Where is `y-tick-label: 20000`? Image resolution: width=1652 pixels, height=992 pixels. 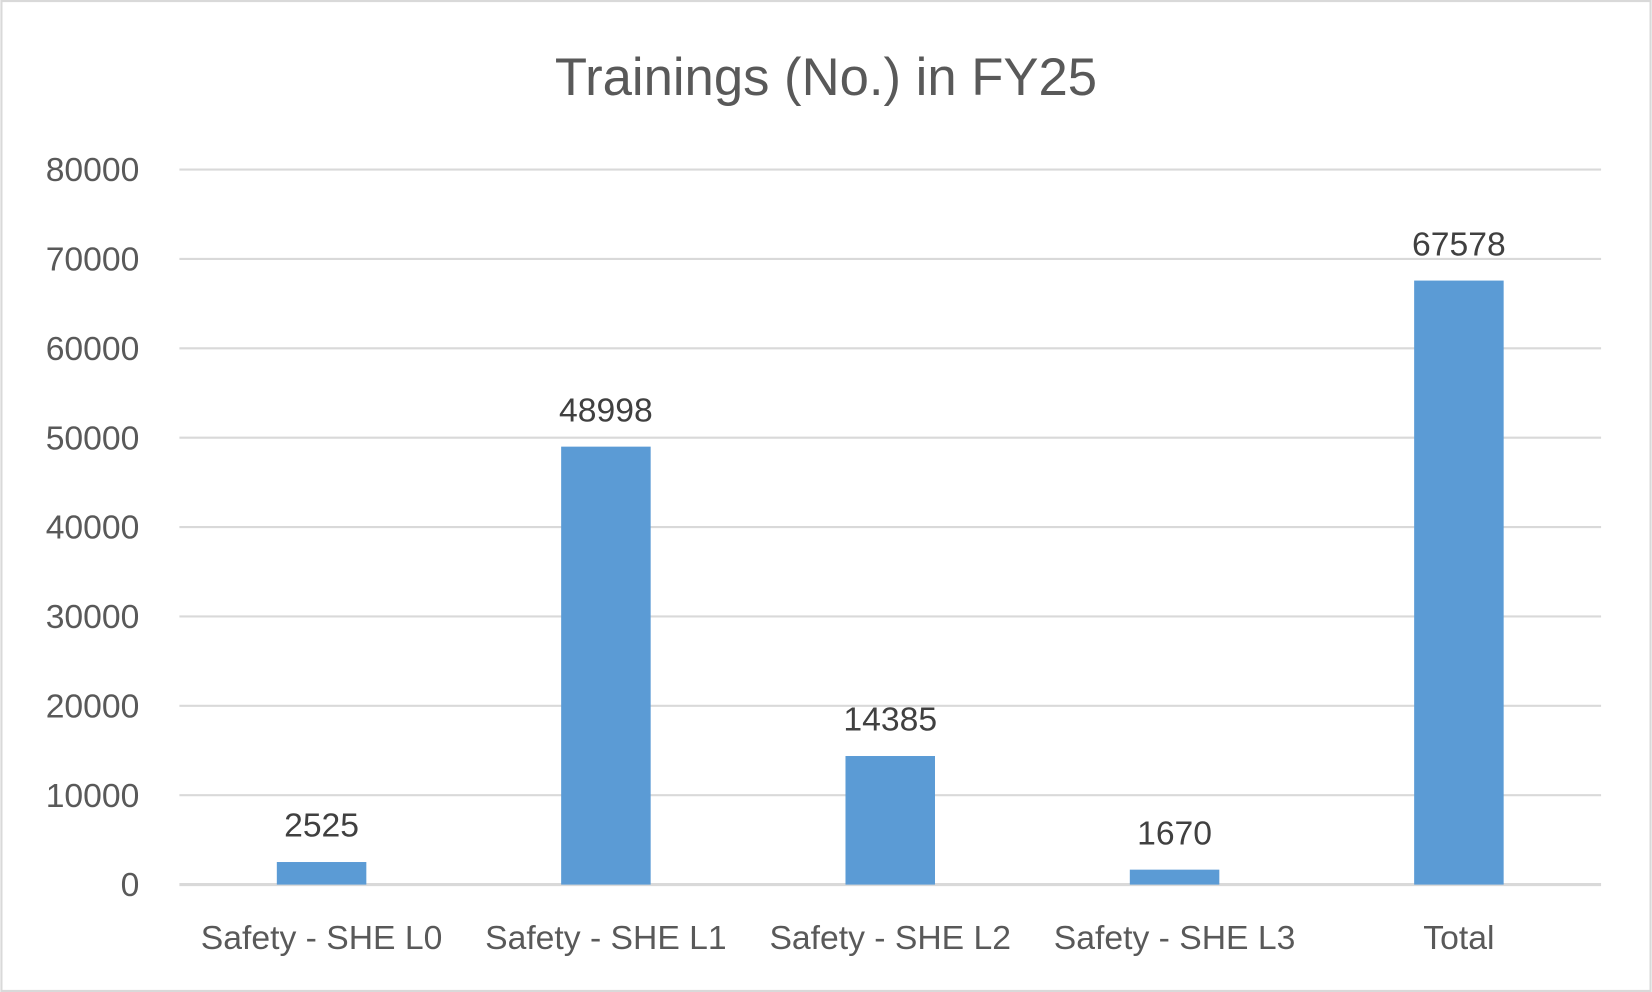
y-tick-label: 20000 is located at coordinates (93, 706).